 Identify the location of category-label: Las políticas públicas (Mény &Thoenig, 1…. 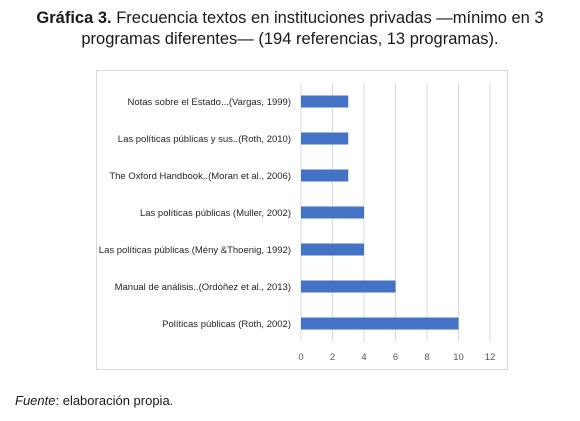
(195, 250).